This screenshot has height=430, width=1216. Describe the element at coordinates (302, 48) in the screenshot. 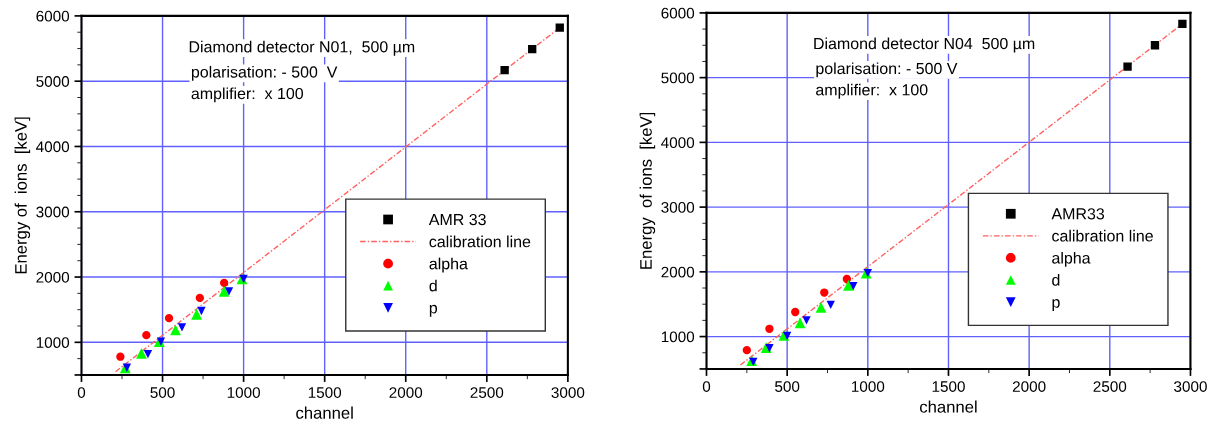

I see `annotation: Diamond detector N01, 500 µm` at that location.